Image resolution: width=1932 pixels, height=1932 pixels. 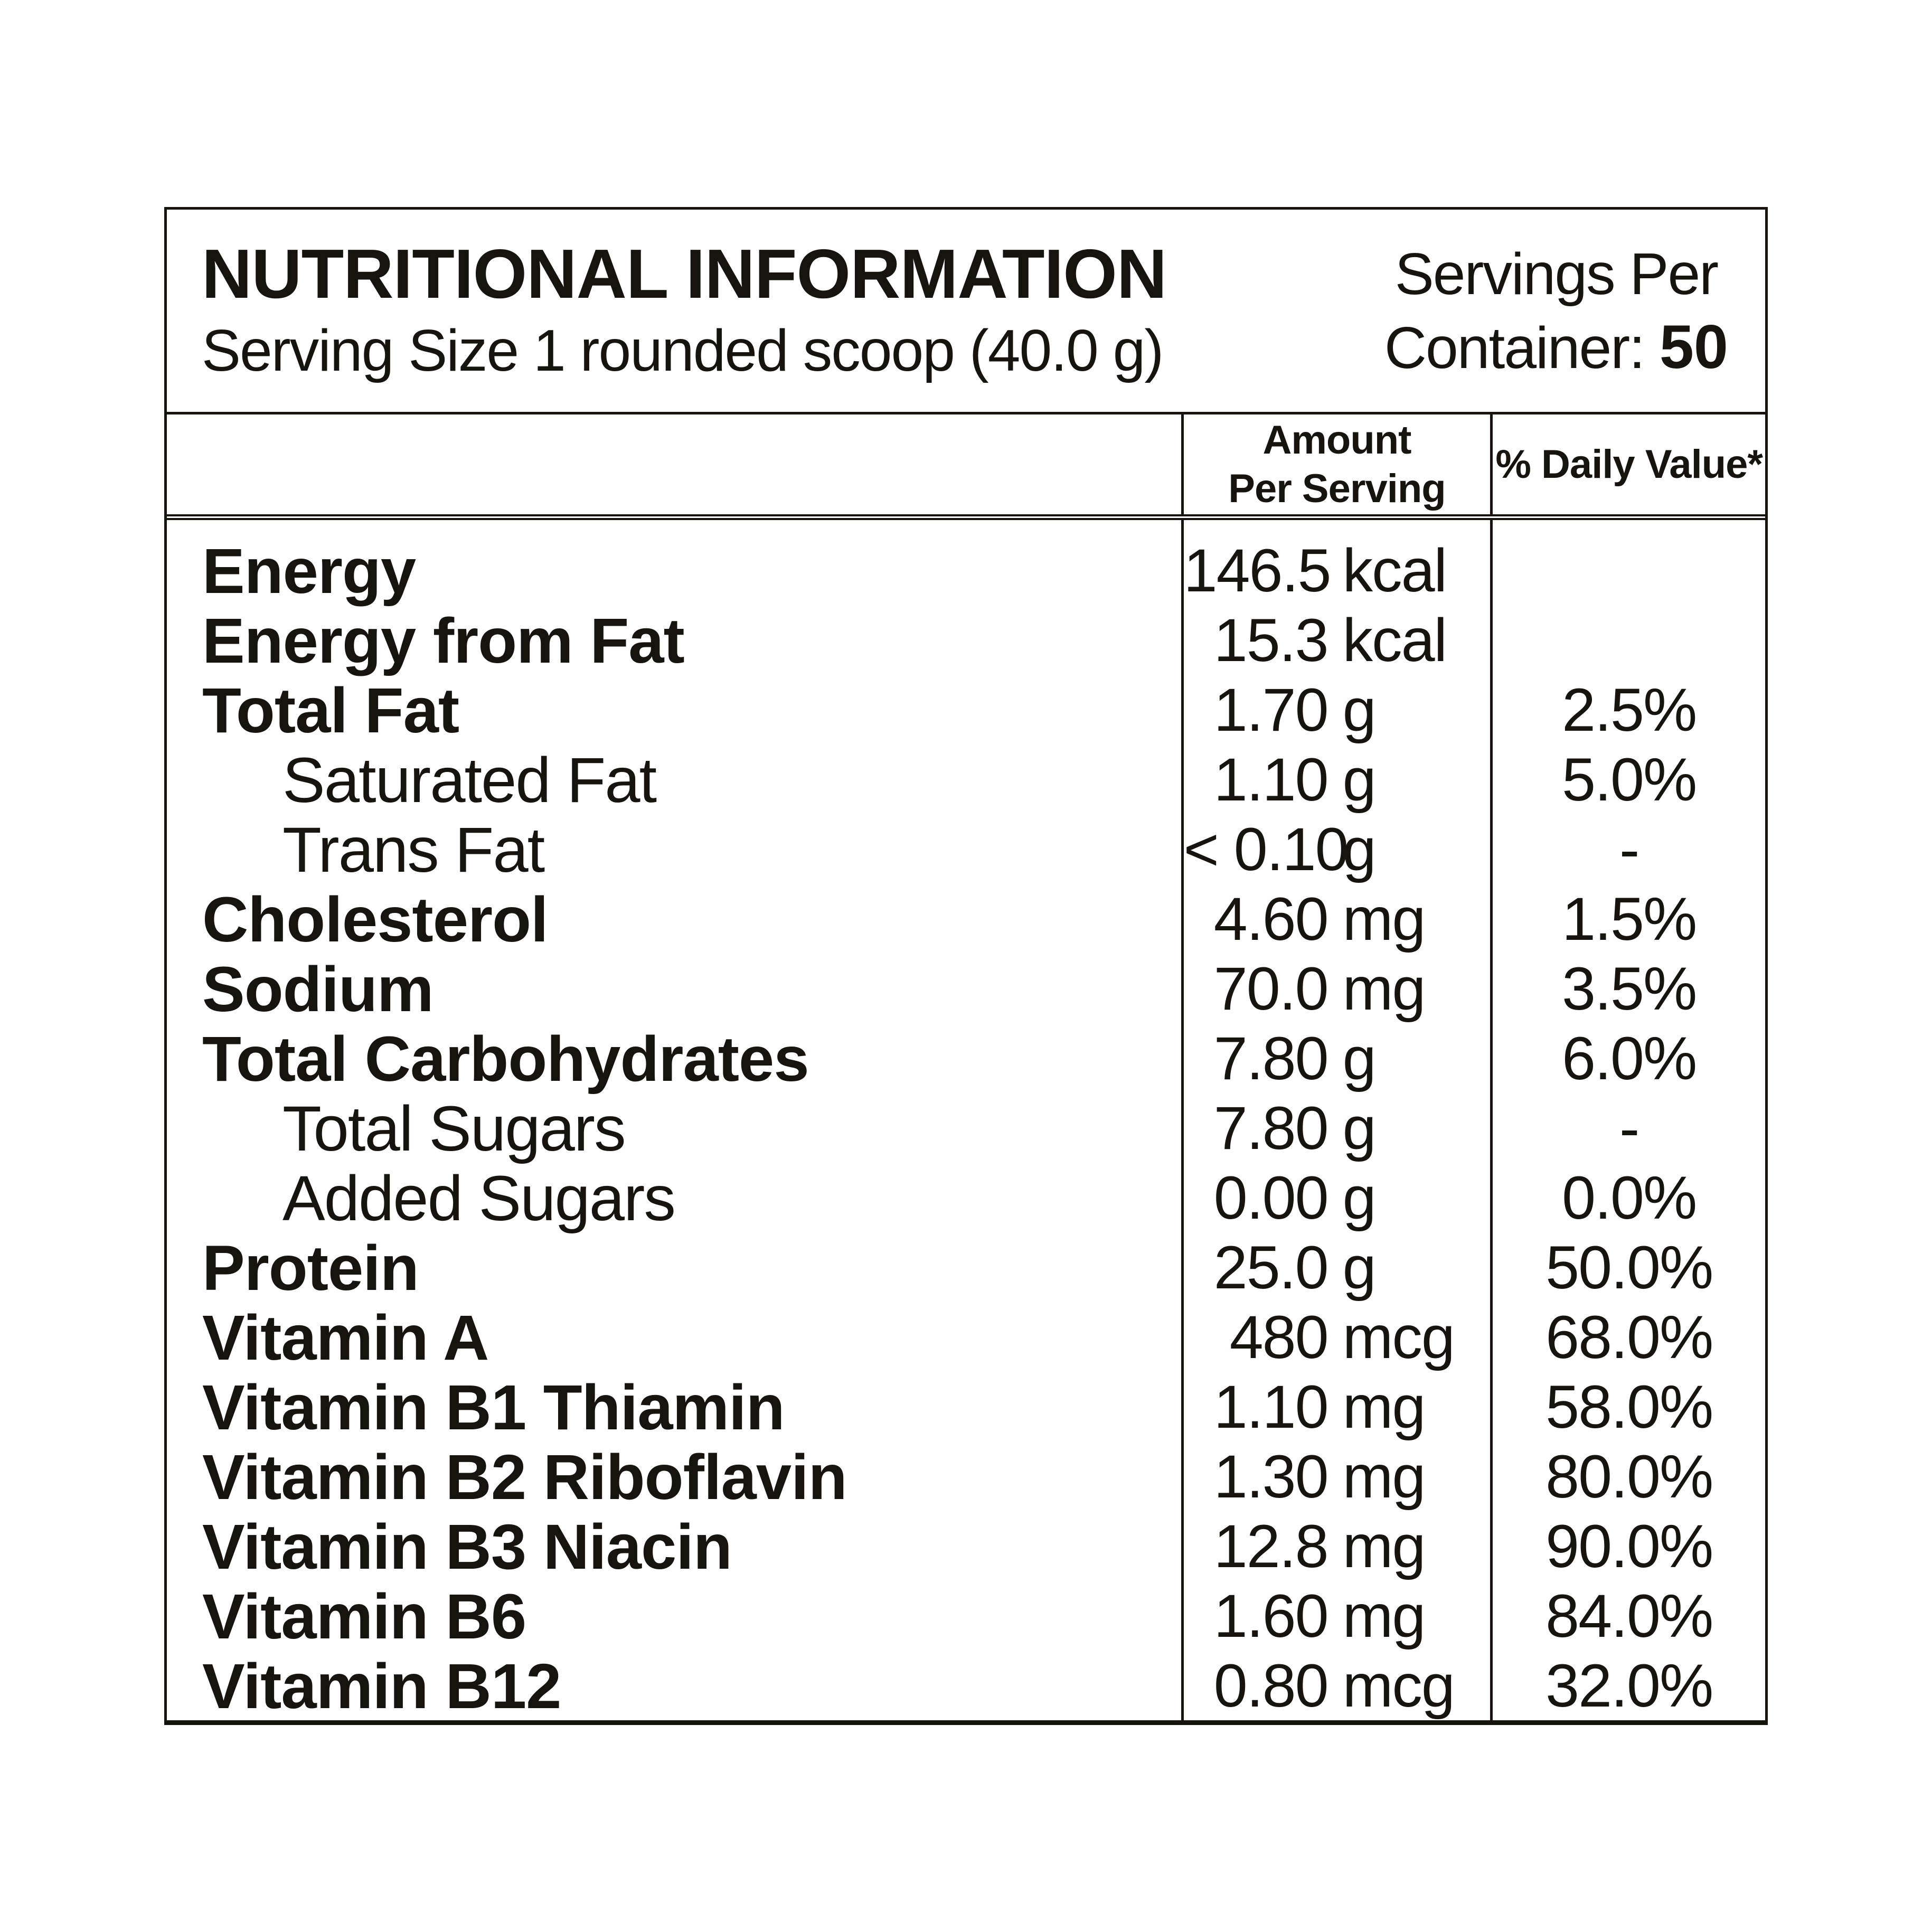 What do you see at coordinates (1629, 1686) in the screenshot?
I see `nutrient-daily-value: 32.0%` at bounding box center [1629, 1686].